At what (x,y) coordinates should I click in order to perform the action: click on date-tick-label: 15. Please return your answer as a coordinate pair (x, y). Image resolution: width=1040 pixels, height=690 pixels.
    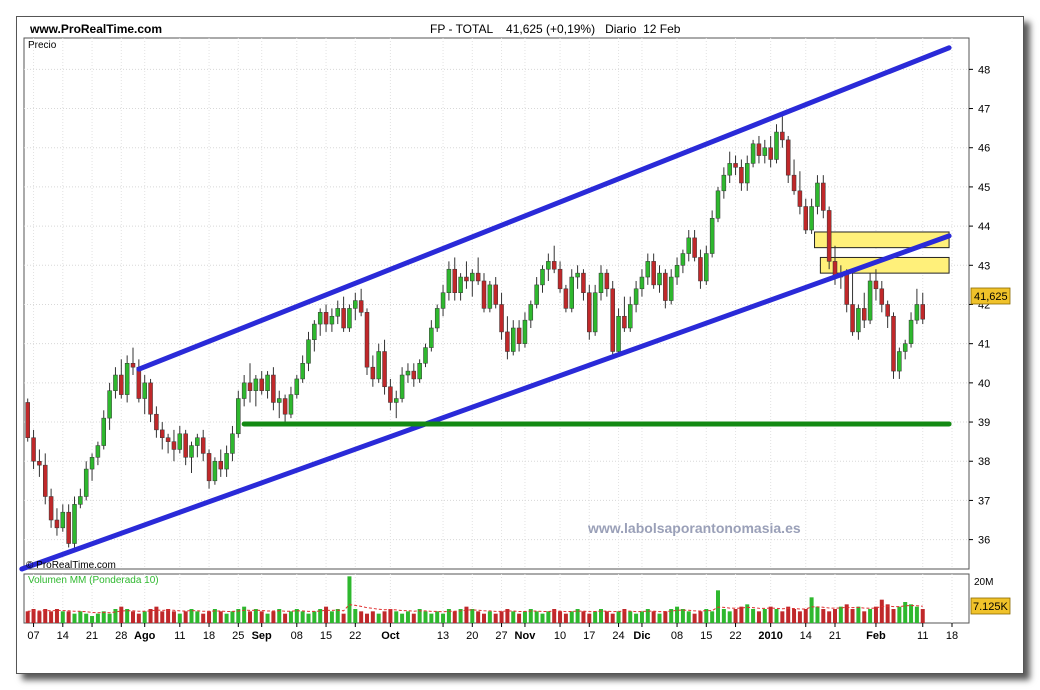
    Looking at the image, I should click on (706, 636).